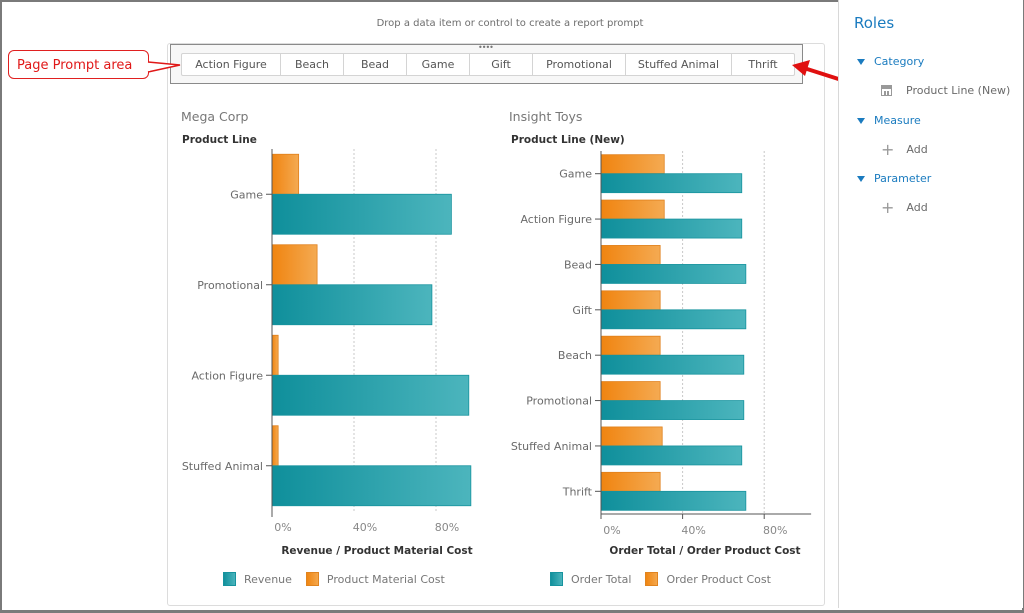 Image resolution: width=1024 pixels, height=613 pixels. What do you see at coordinates (546, 116) in the screenshot?
I see `chart-2-title: Insight Toys` at bounding box center [546, 116].